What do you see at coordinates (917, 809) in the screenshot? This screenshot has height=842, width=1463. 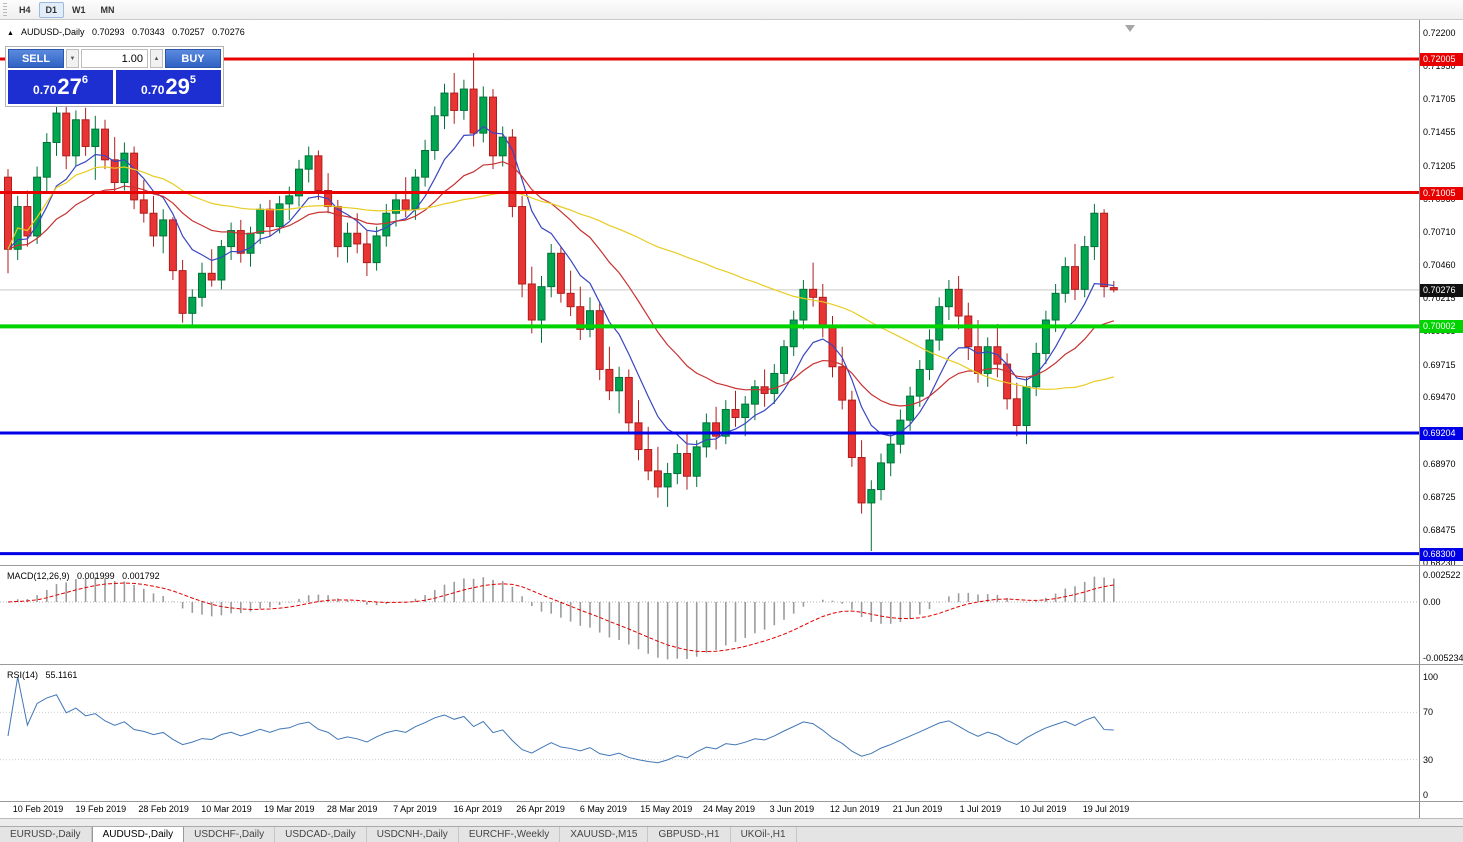 I see `date-axis-label: 21 Jun 2019` at bounding box center [917, 809].